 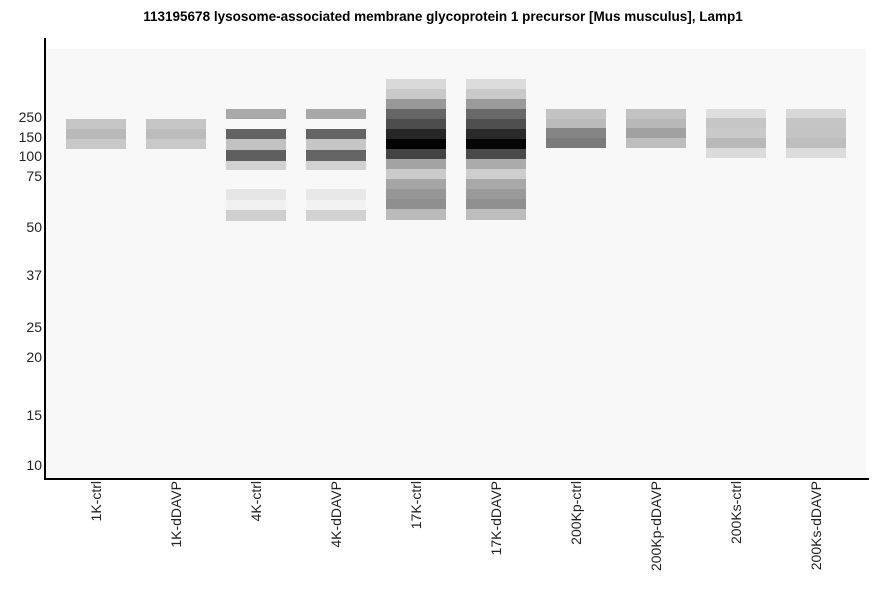 What do you see at coordinates (176, 514) in the screenshot?
I see `x-axis-label: 1K-dDAVP` at bounding box center [176, 514].